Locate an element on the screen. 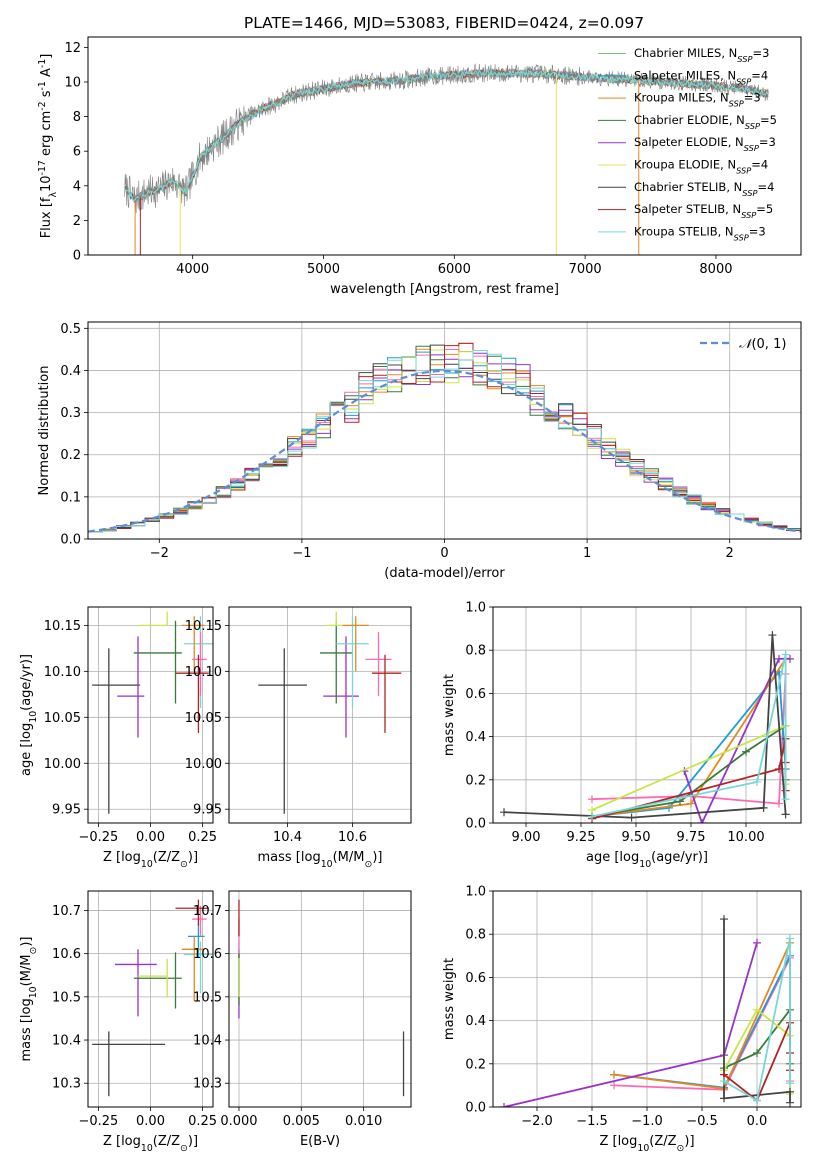  x-tick-label: 10.00 is located at coordinates (745, 837).